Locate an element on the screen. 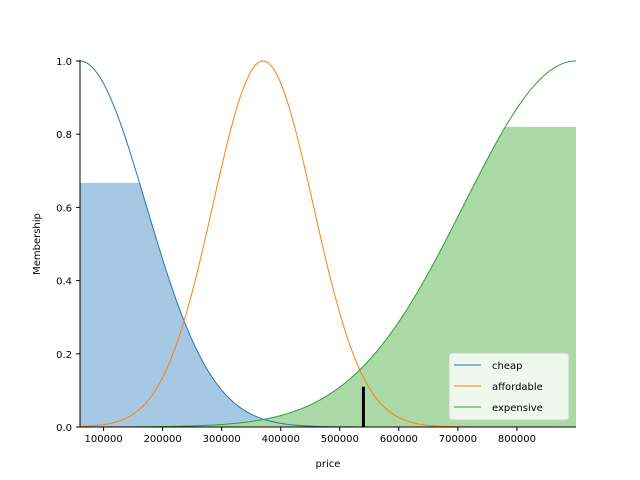 The width and height of the screenshot is (640, 480). x-tick-label: 600000 is located at coordinates (399, 439).